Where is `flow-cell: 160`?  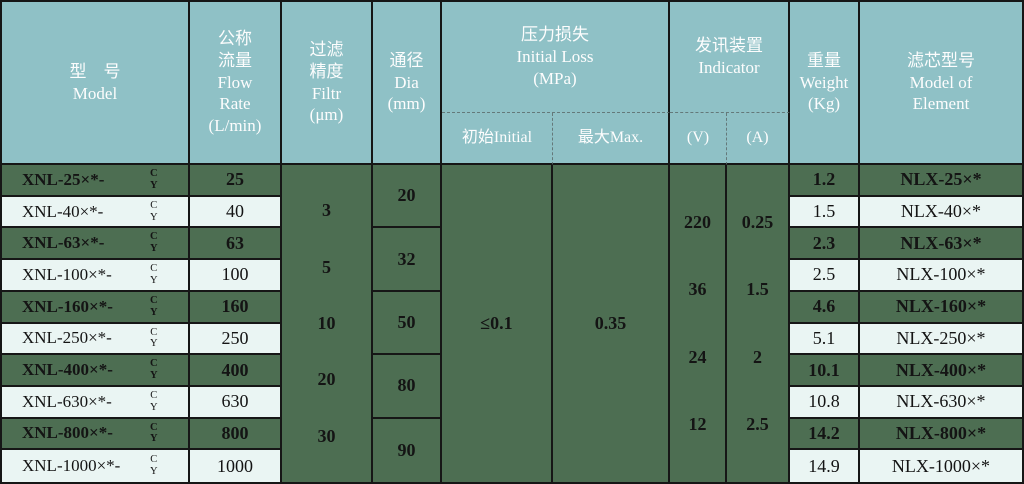
flow-cell: 160 is located at coordinates (236, 307).